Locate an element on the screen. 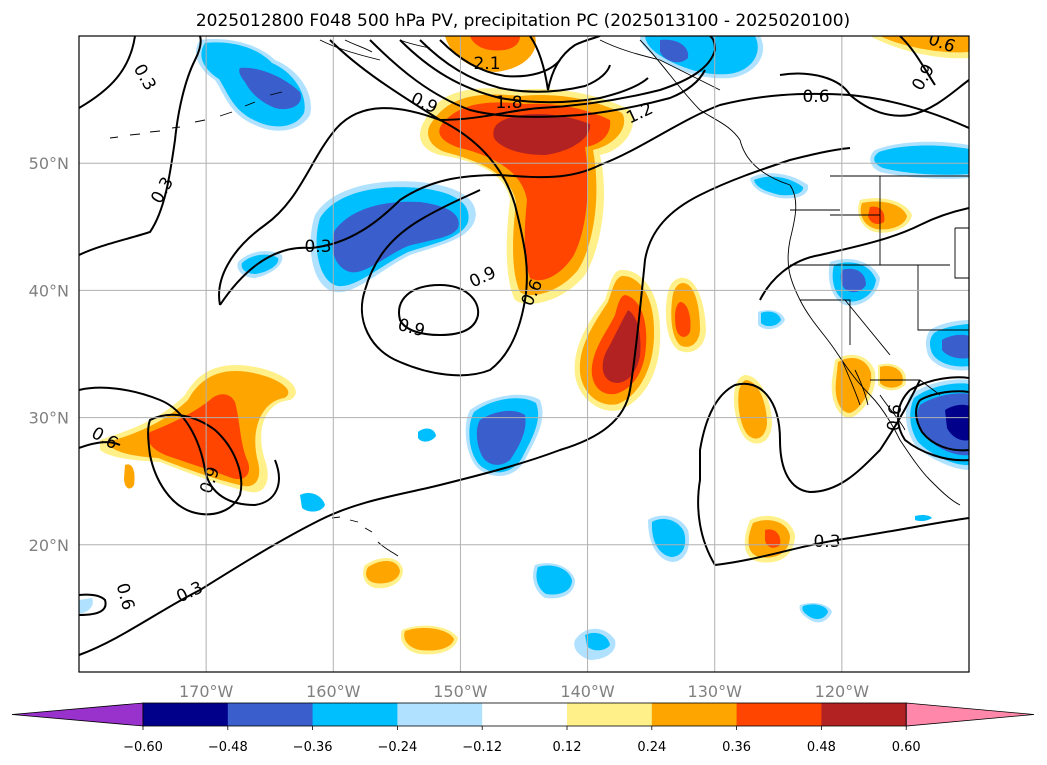 The height and width of the screenshot is (765, 1047). contour-06-bottomleft is located at coordinates (93, 604).